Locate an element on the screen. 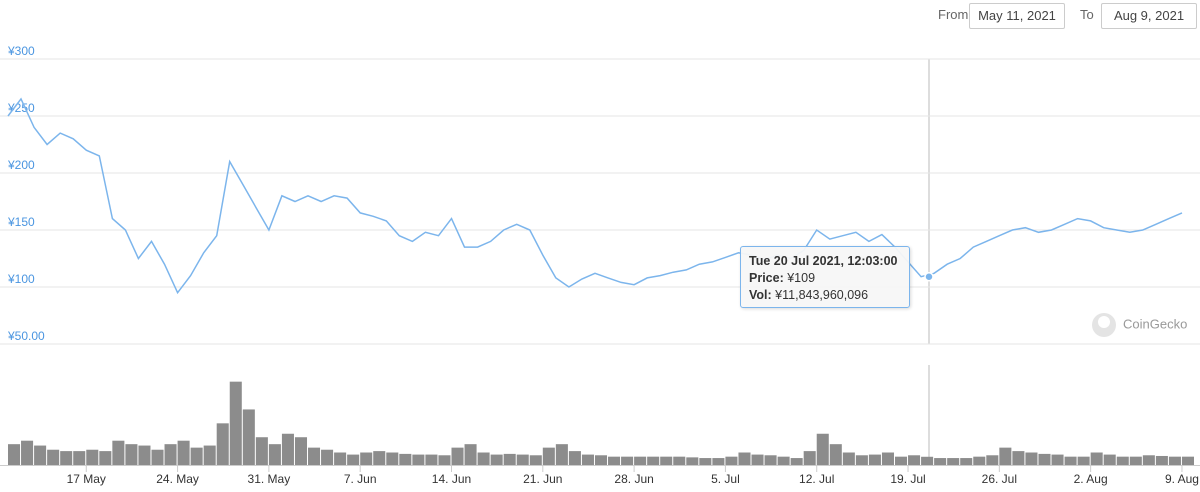 This screenshot has width=1200, height=492. x-tick-label: 28. Jun is located at coordinates (633, 479).